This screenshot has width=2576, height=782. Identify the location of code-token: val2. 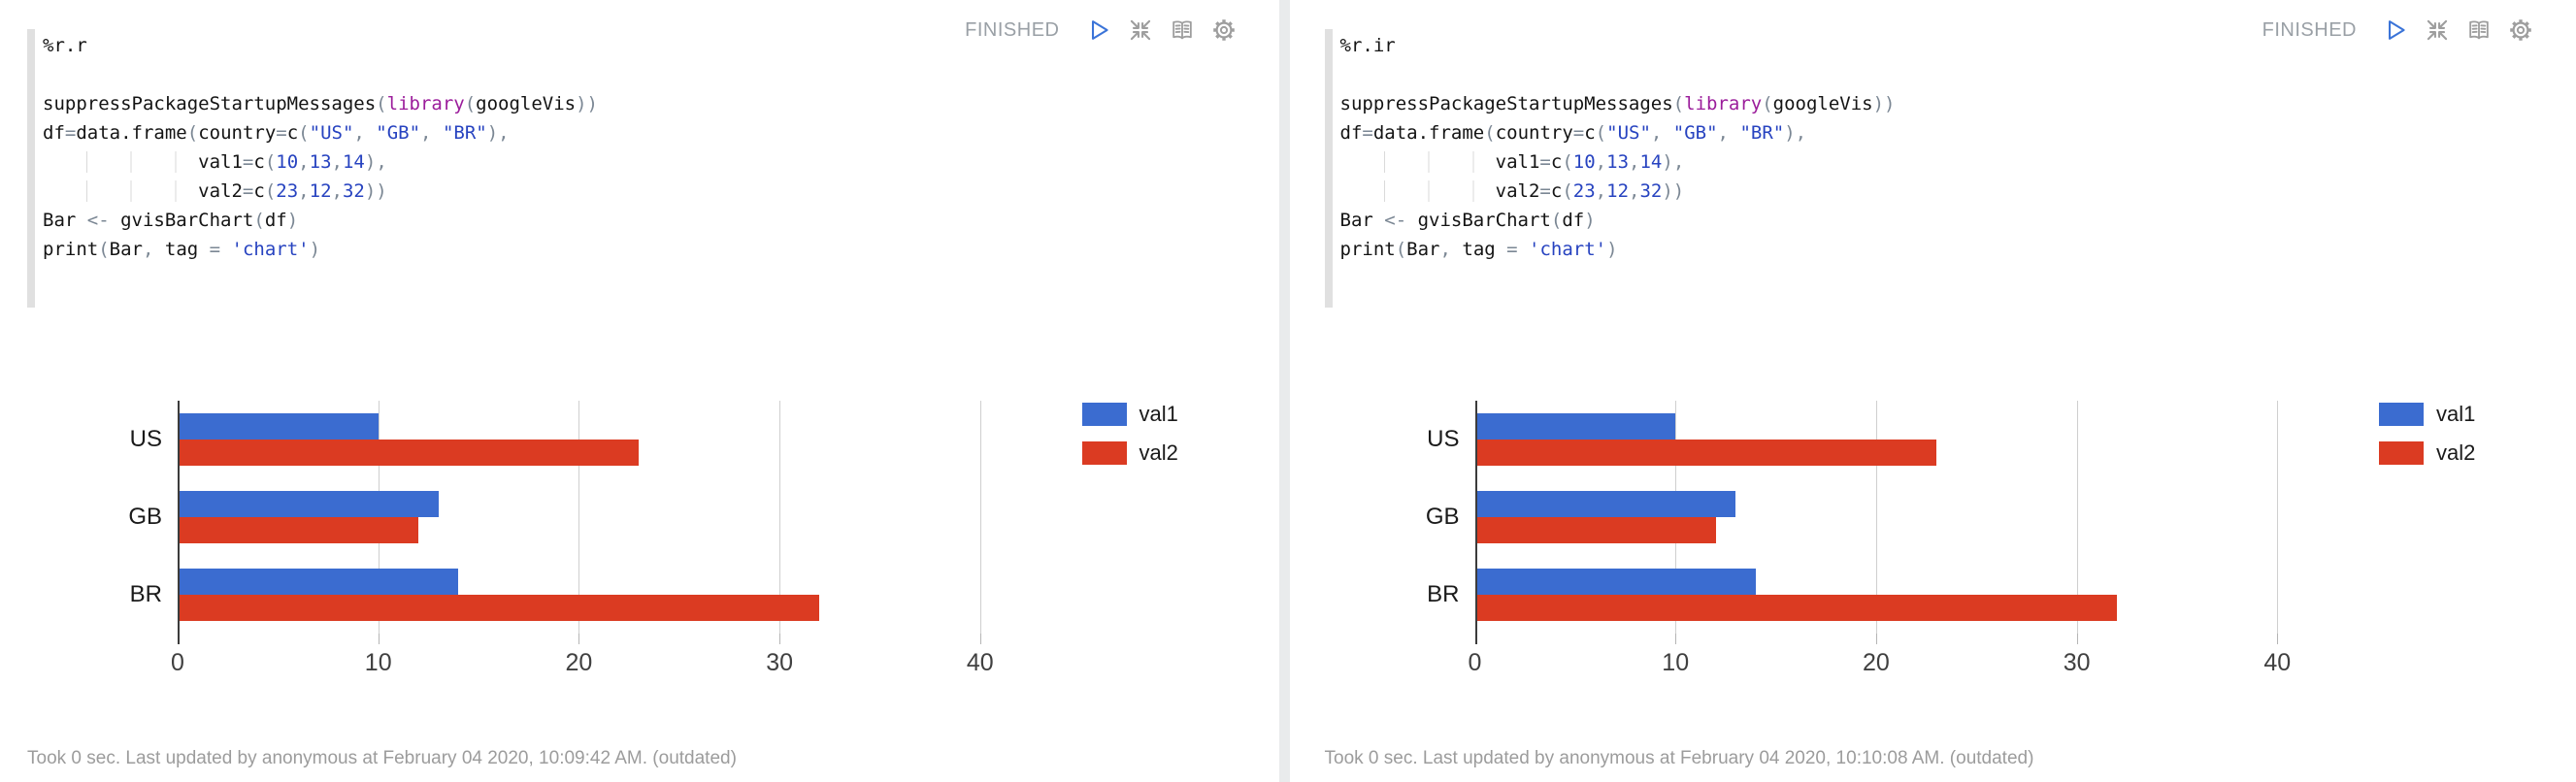
(1517, 191).